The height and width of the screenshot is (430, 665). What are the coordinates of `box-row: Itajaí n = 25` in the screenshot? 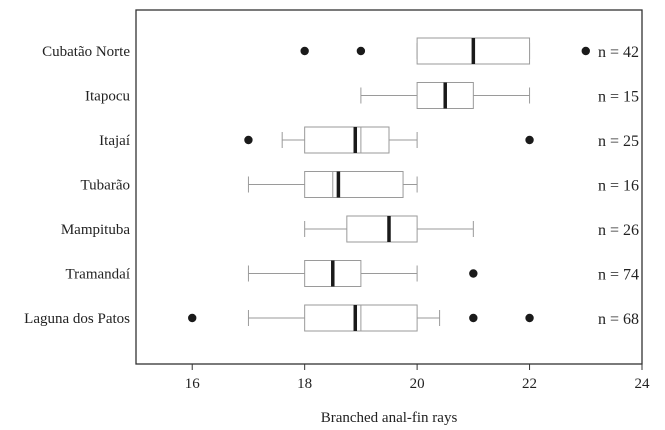 It's located at (369, 140).